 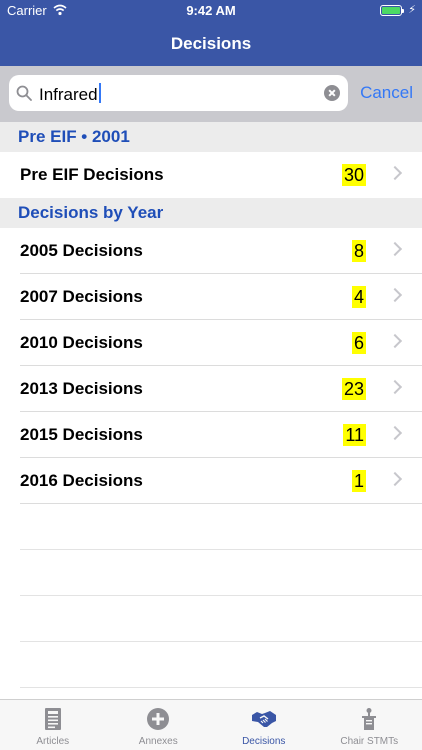 I want to click on list-item-label: 2007 Decisions, so click(x=81, y=296).